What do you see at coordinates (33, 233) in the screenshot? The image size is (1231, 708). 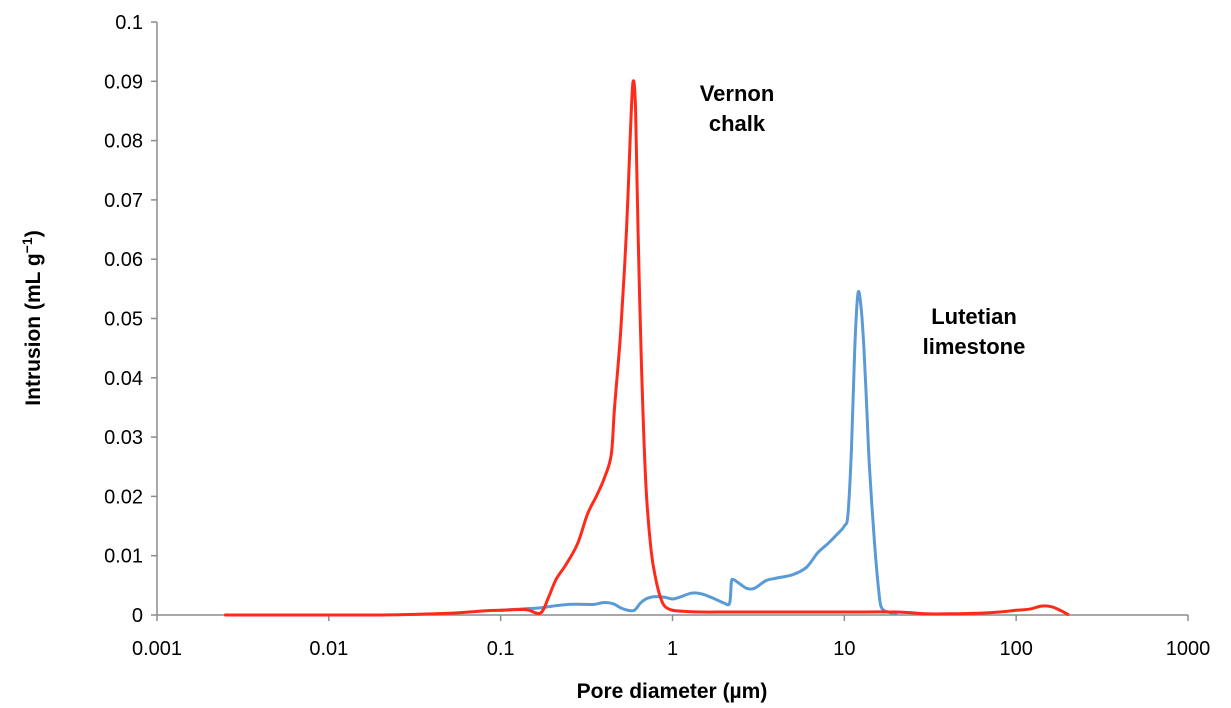 I see `y-axis-title-close: )` at bounding box center [33, 233].